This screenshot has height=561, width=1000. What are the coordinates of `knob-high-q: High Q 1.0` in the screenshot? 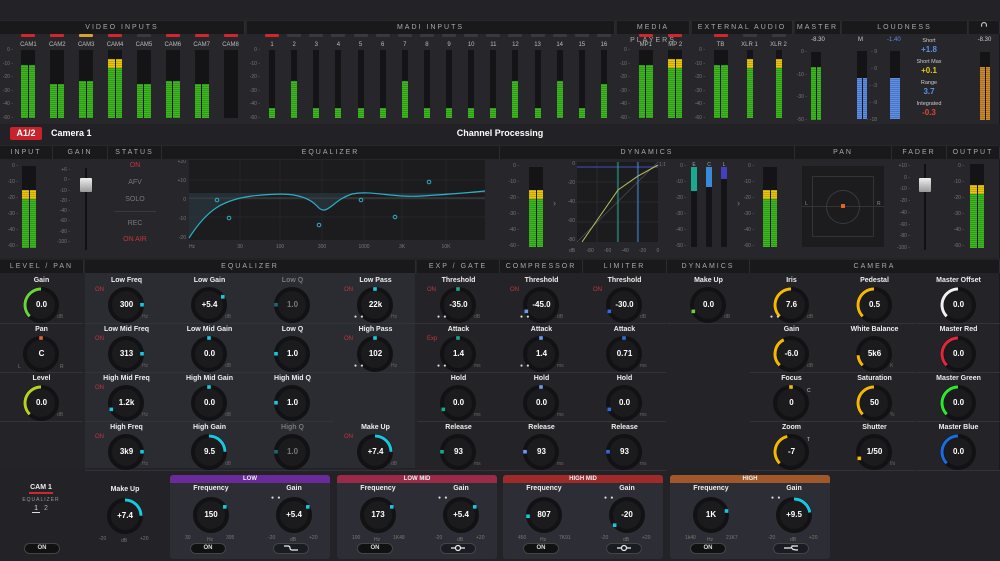 It's located at (292, 446).